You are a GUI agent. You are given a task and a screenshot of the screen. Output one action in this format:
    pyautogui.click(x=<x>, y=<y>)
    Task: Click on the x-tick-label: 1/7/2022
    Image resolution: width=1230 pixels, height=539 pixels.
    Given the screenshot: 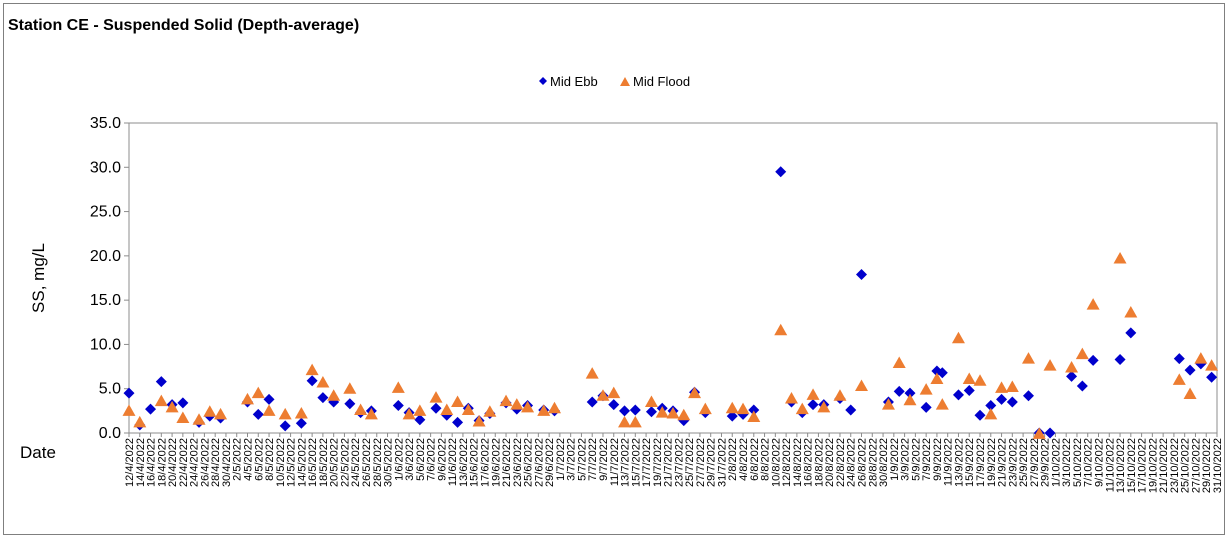 What is the action you would take?
    pyautogui.click(x=561, y=459)
    